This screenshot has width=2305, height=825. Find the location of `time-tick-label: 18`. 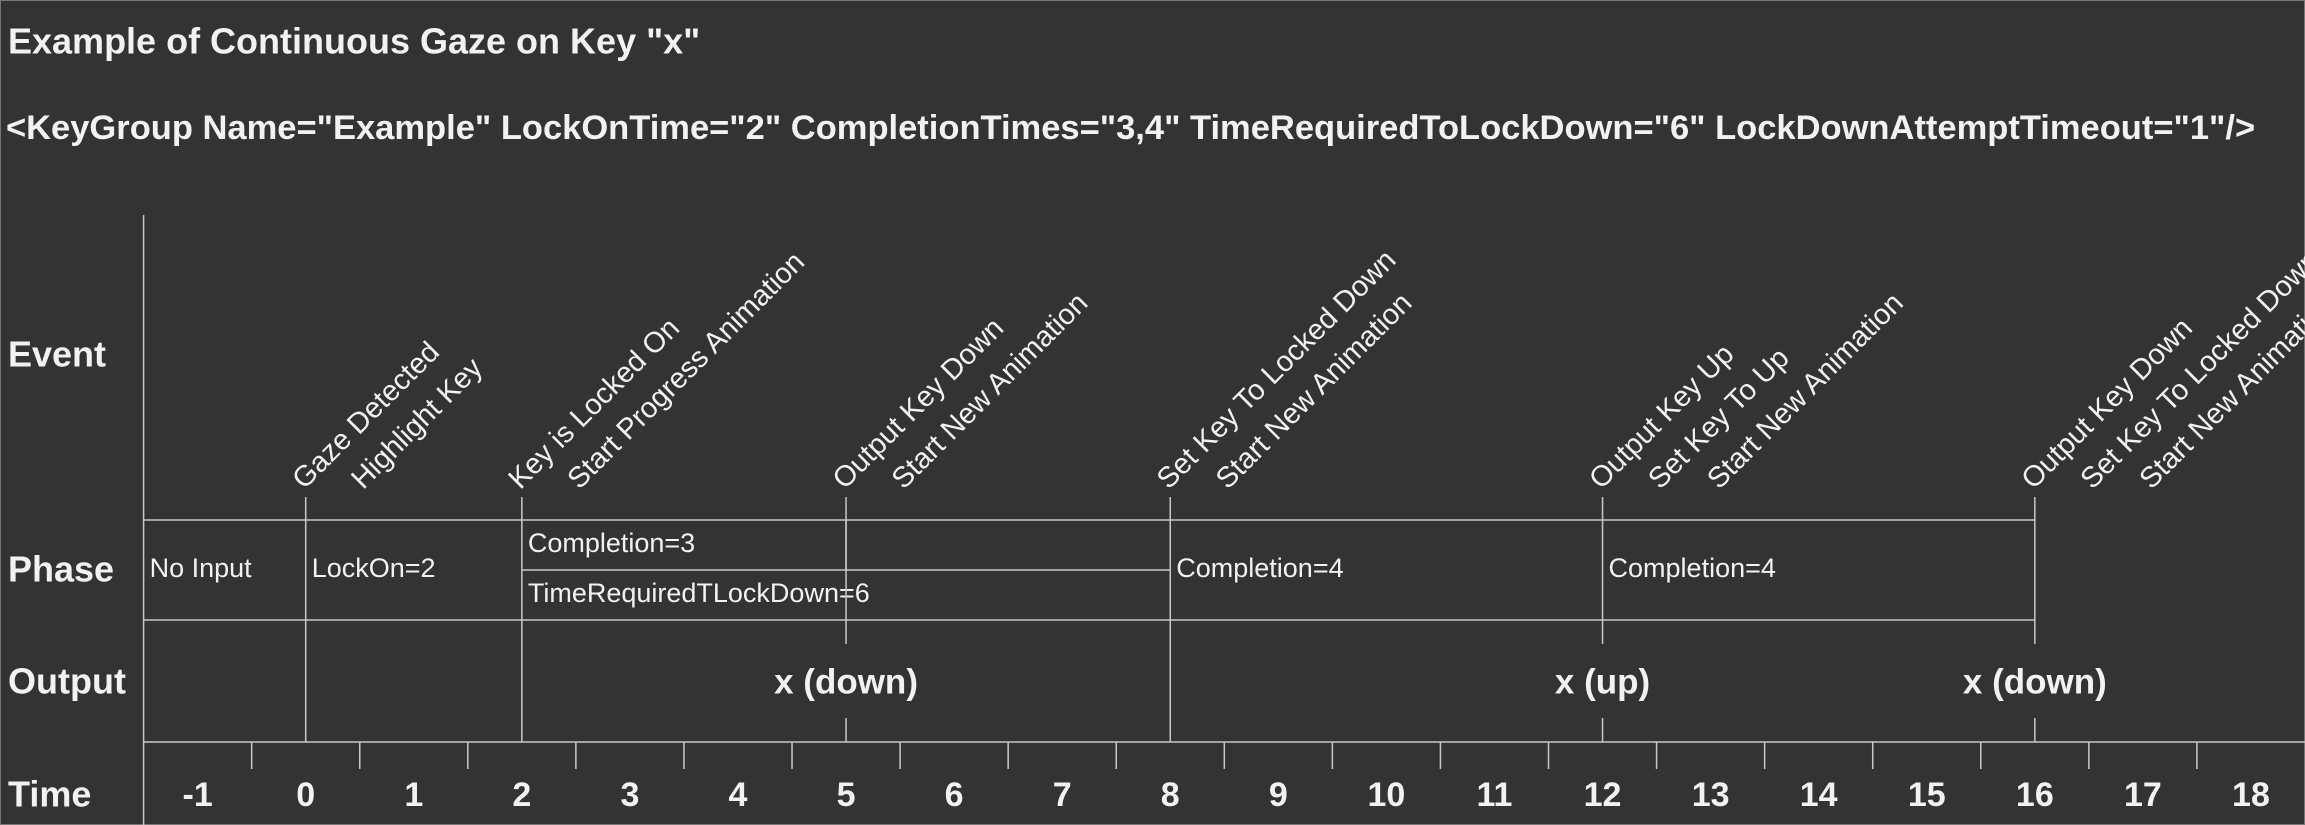

time-tick-label: 18 is located at coordinates (2251, 795).